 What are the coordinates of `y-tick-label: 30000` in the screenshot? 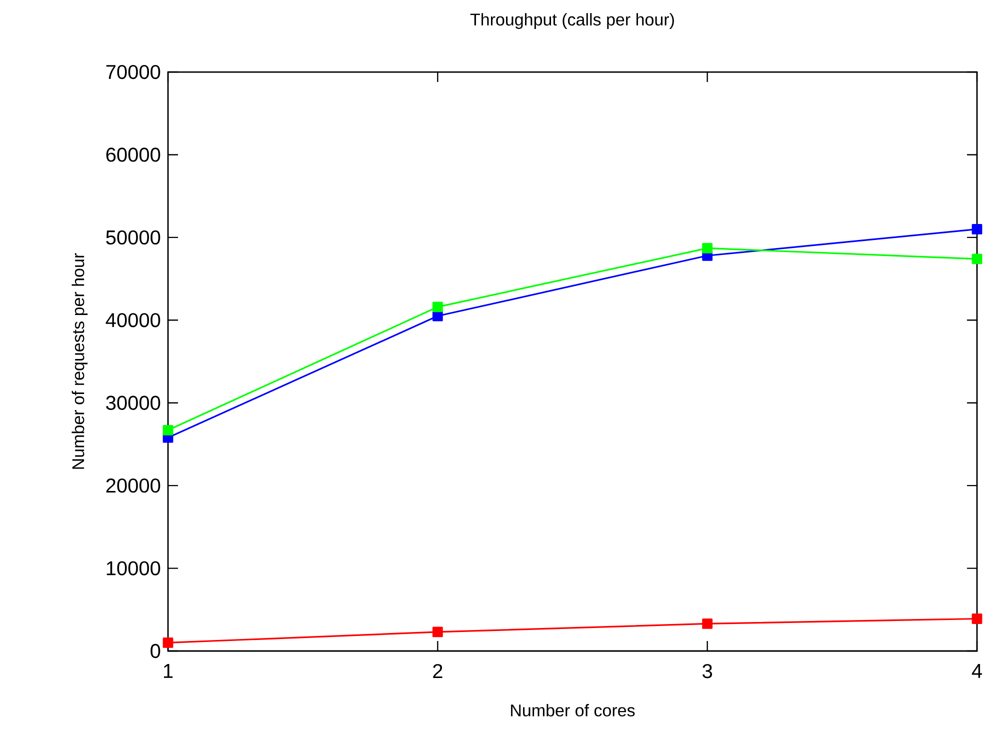 It's located at (133, 403).